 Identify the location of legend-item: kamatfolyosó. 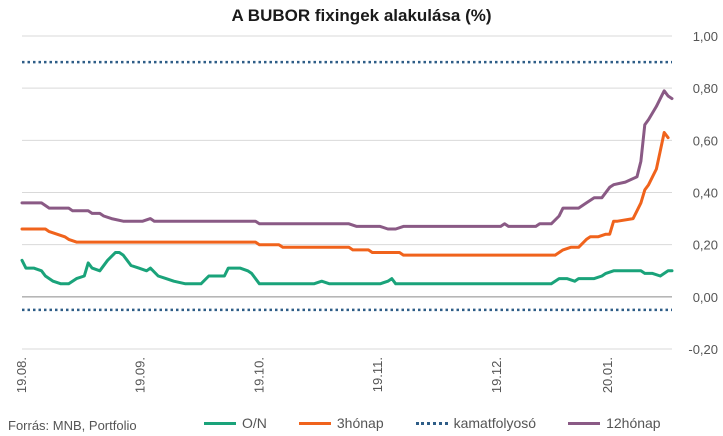
(476, 423).